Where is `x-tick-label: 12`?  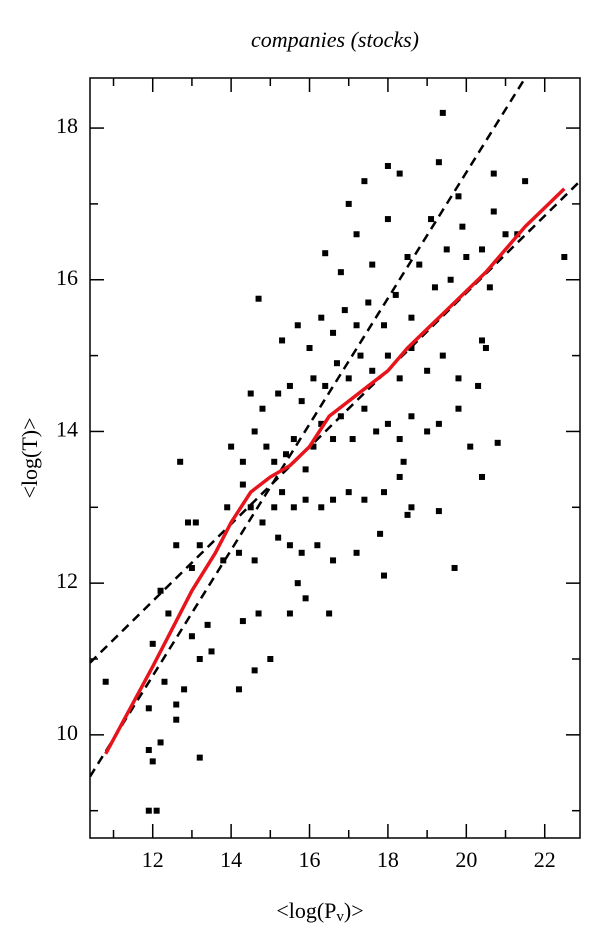 x-tick-label: 12 is located at coordinates (153, 859).